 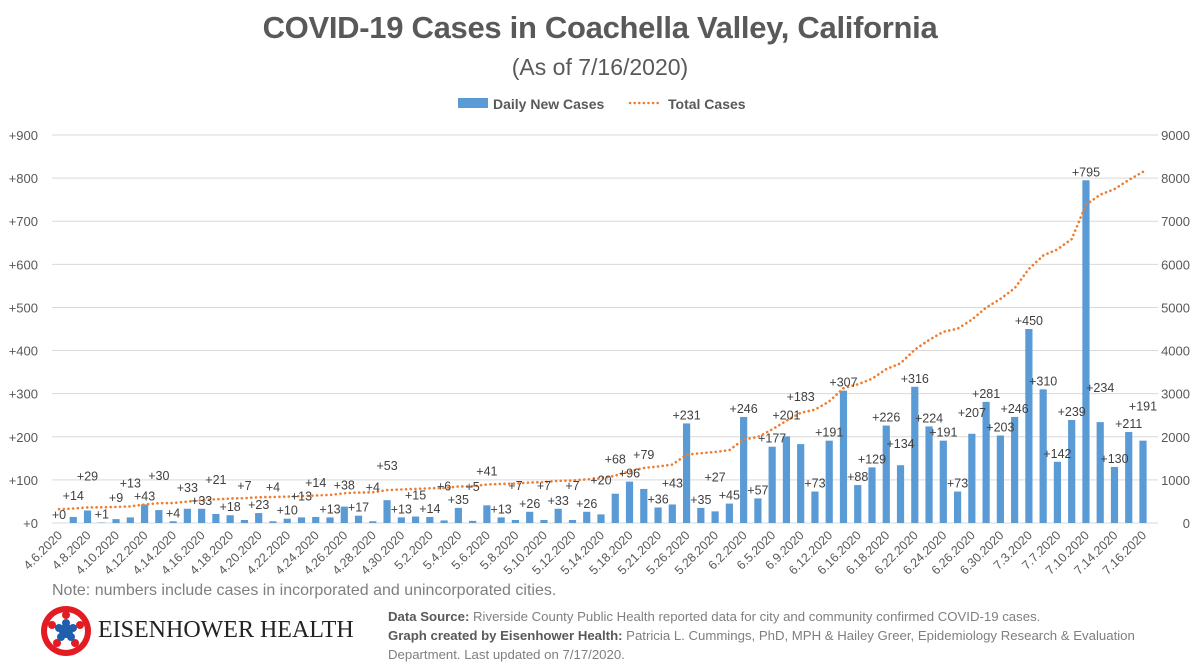 What do you see at coordinates (586, 504) in the screenshot?
I see `bar-data-label: +26` at bounding box center [586, 504].